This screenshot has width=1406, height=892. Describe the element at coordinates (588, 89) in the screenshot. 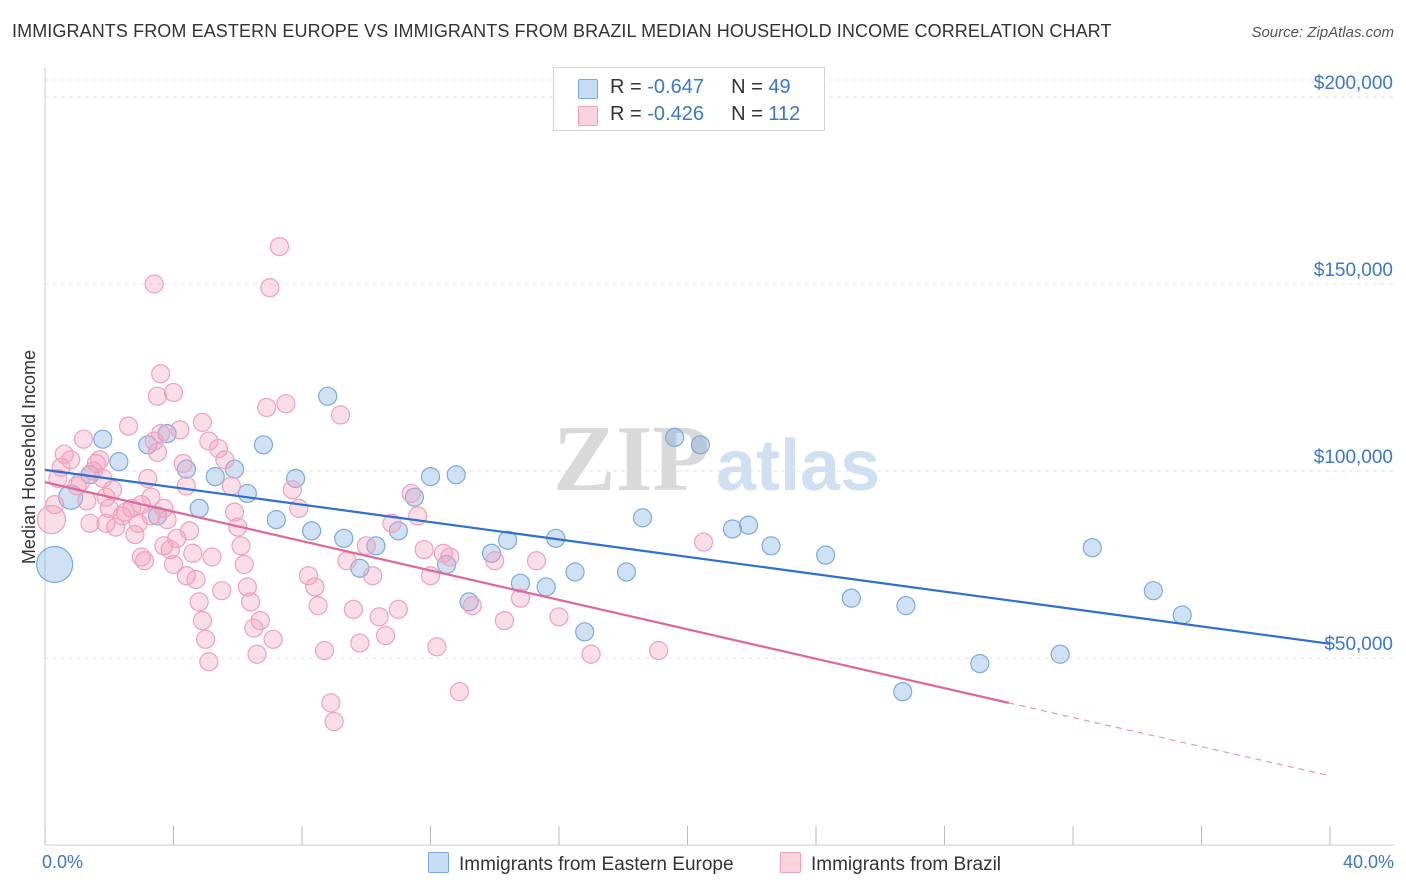

I see `stats-swatch-eastern-europe` at that location.